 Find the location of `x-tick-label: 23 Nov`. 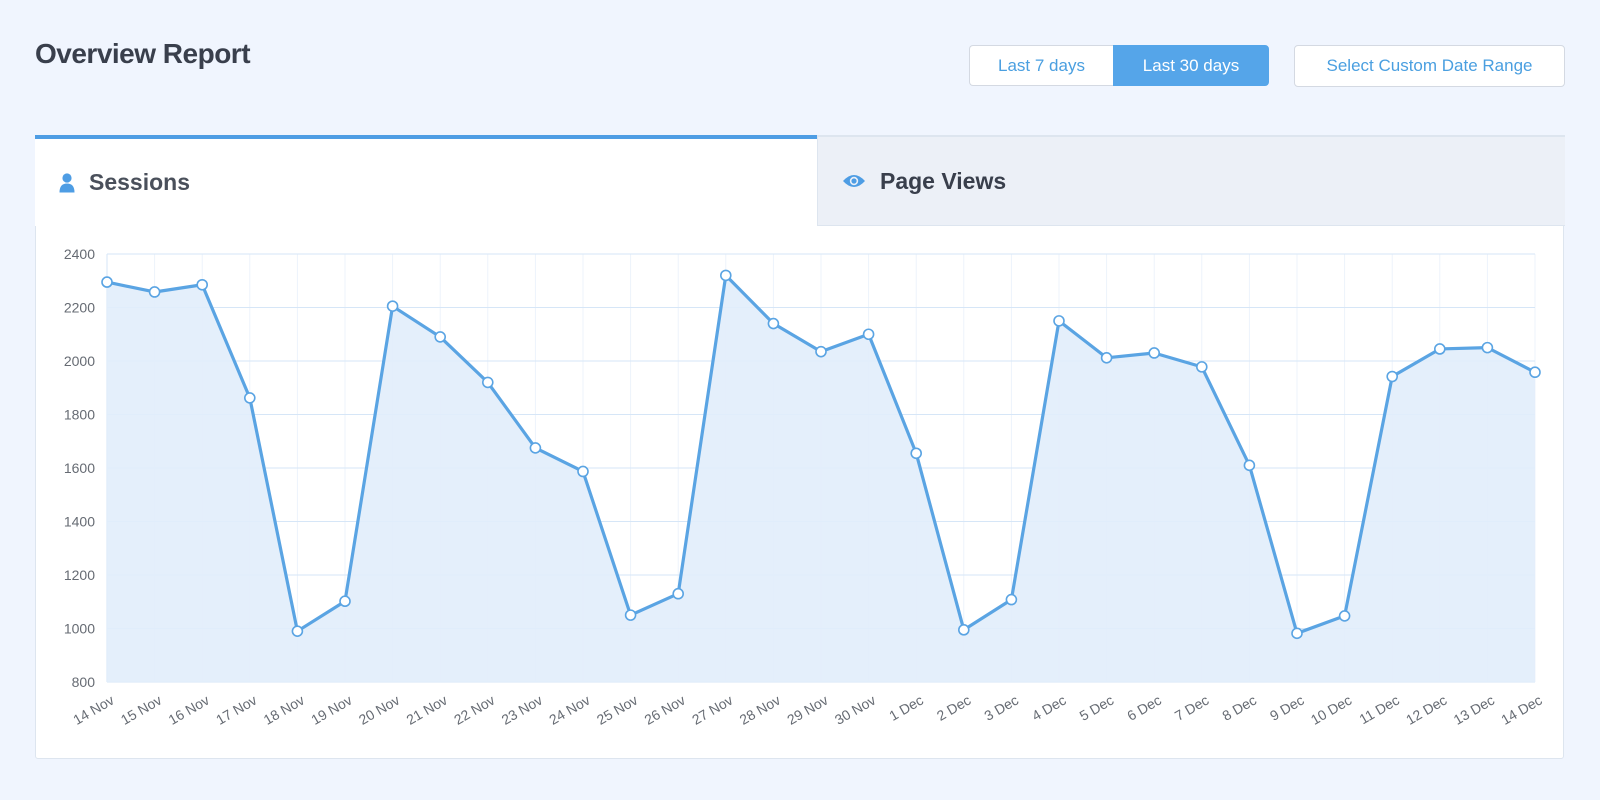

x-tick-label: 23 Nov is located at coordinates (522, 710).